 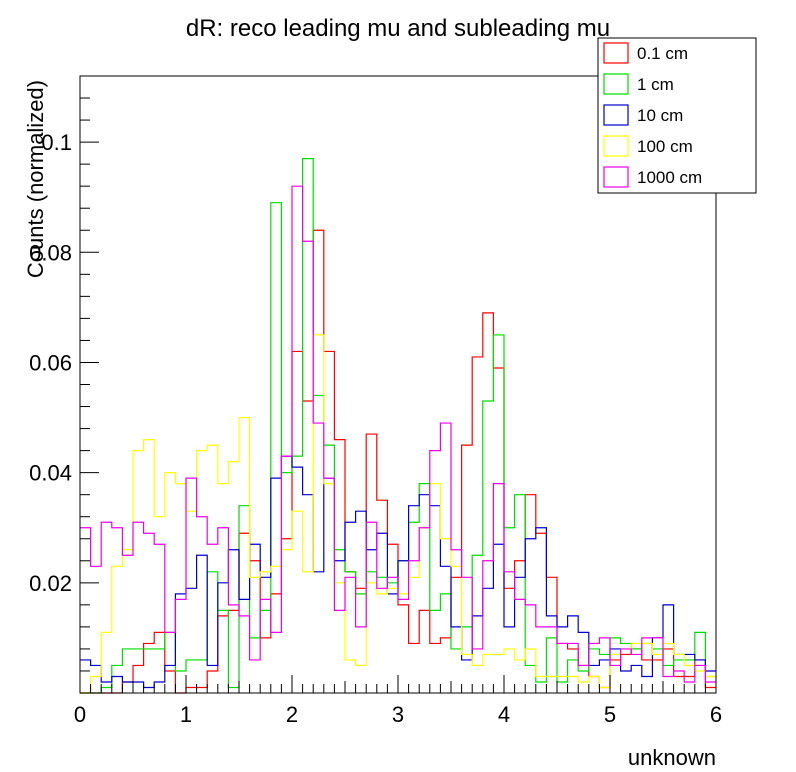 I want to click on x-tick-label: 6, so click(x=716, y=714).